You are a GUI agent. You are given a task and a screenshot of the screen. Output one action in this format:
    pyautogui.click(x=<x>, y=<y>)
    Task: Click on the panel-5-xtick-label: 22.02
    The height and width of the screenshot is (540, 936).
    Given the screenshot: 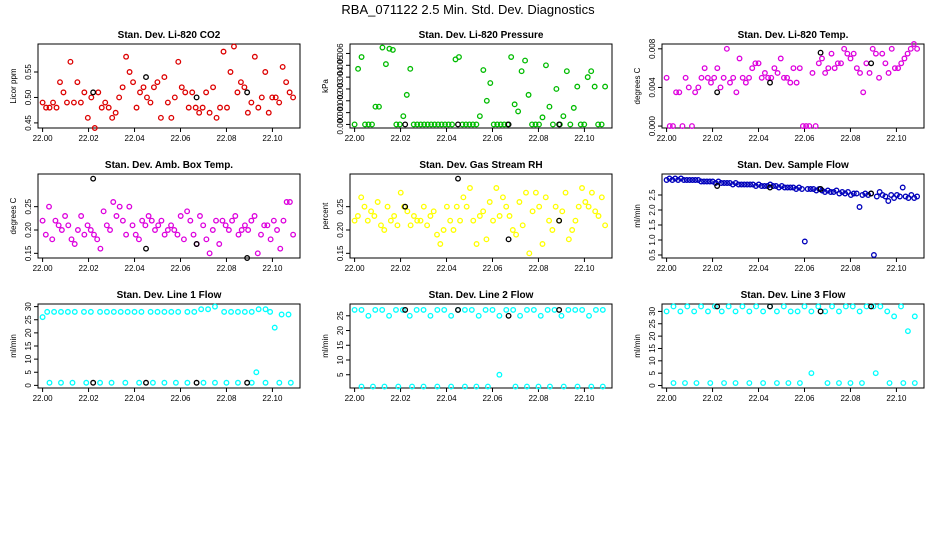 What is the action you would take?
    pyautogui.click(x=401, y=268)
    